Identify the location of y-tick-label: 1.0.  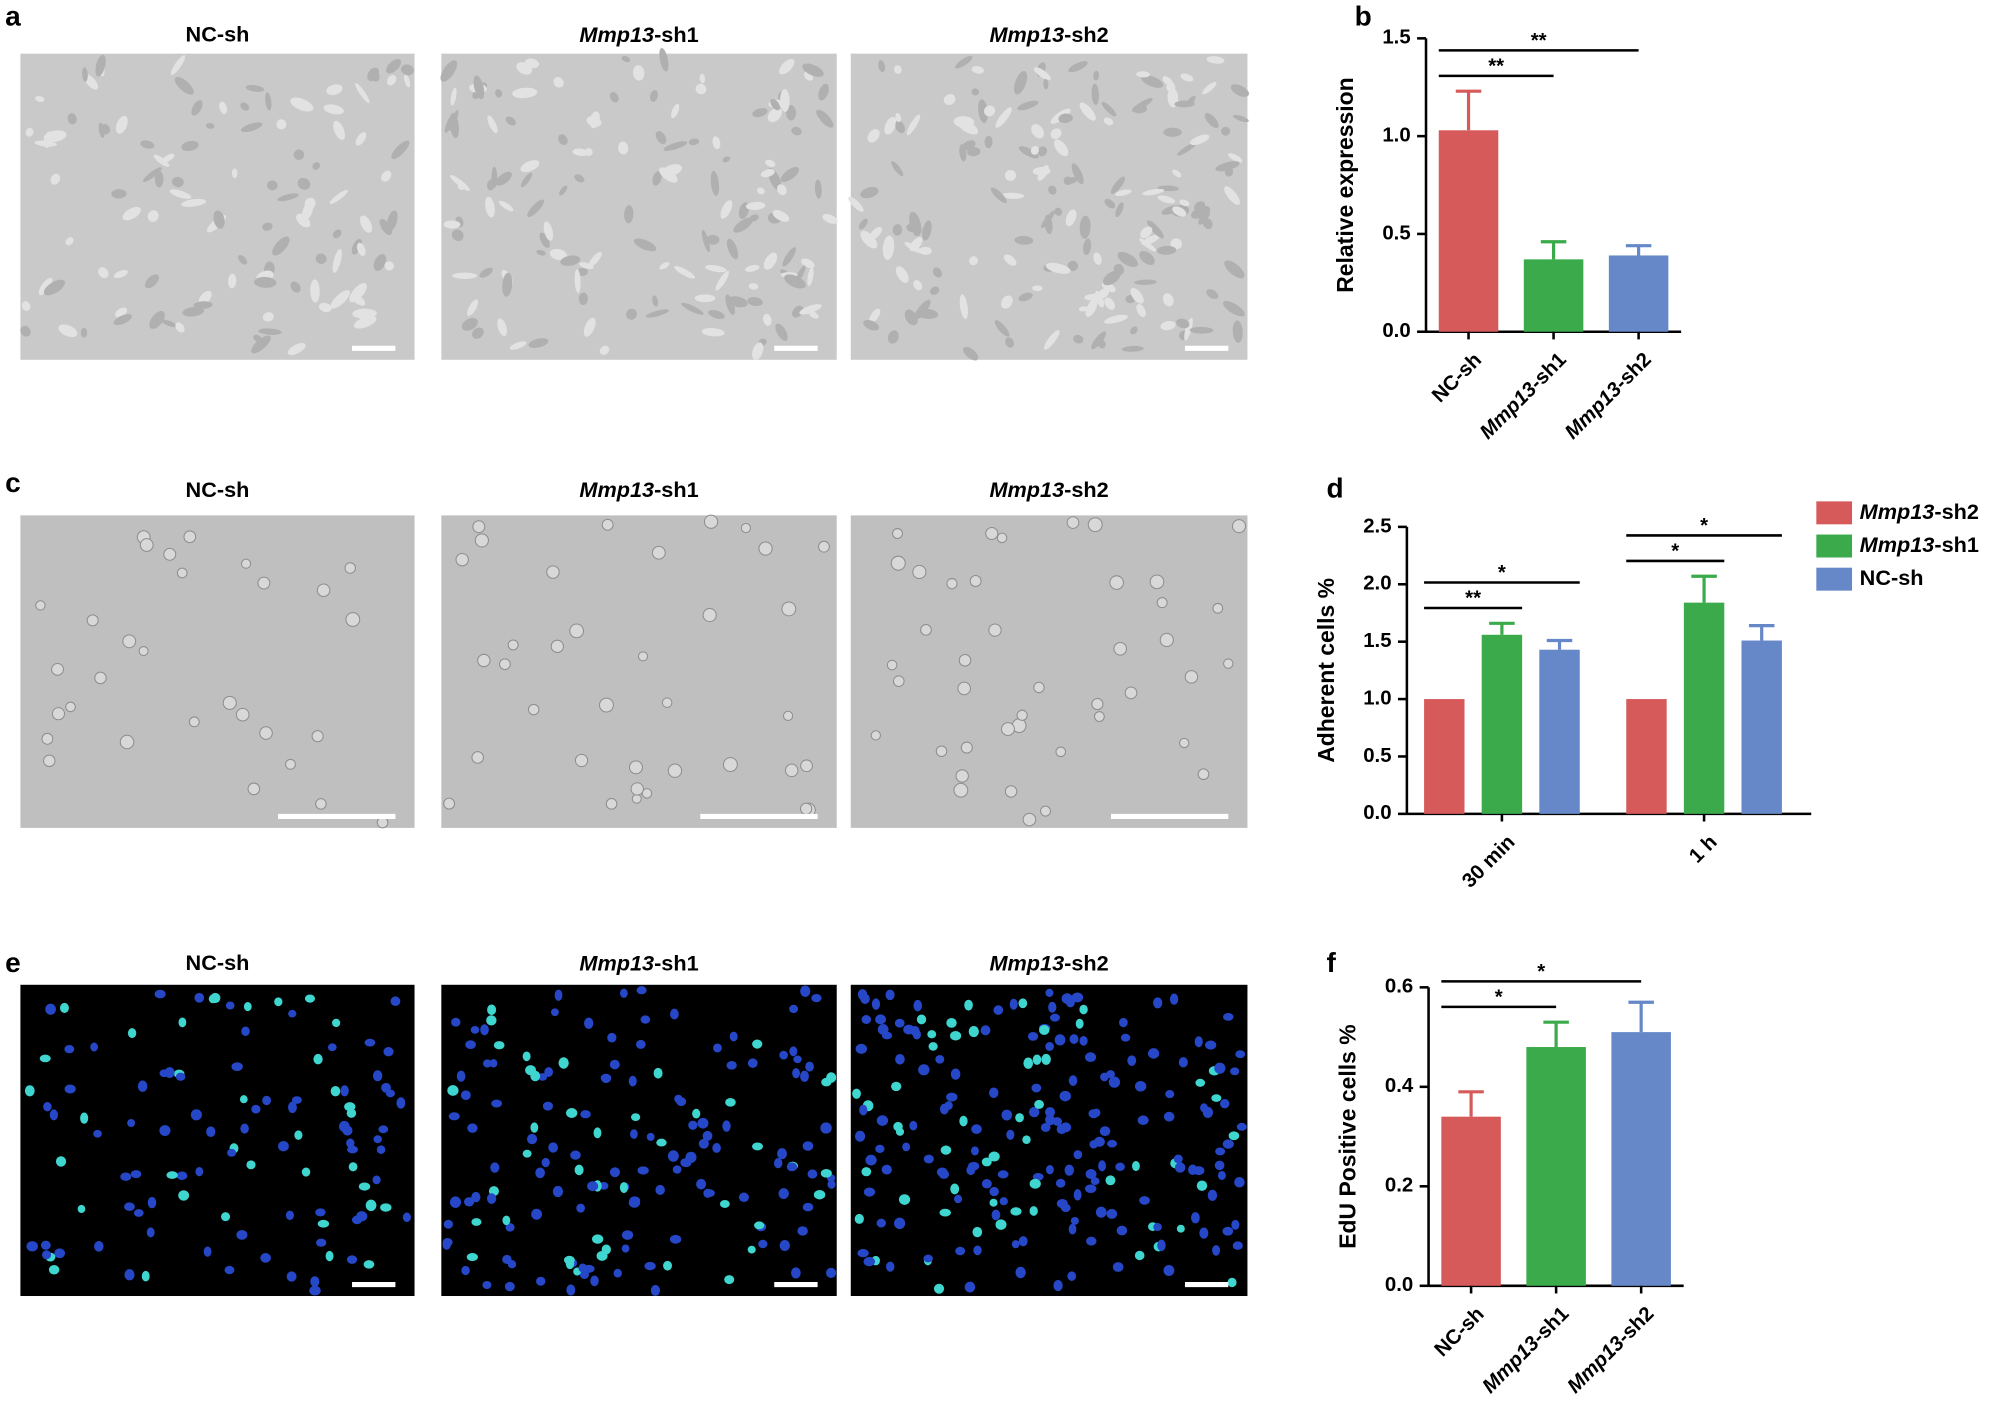
(1377, 698).